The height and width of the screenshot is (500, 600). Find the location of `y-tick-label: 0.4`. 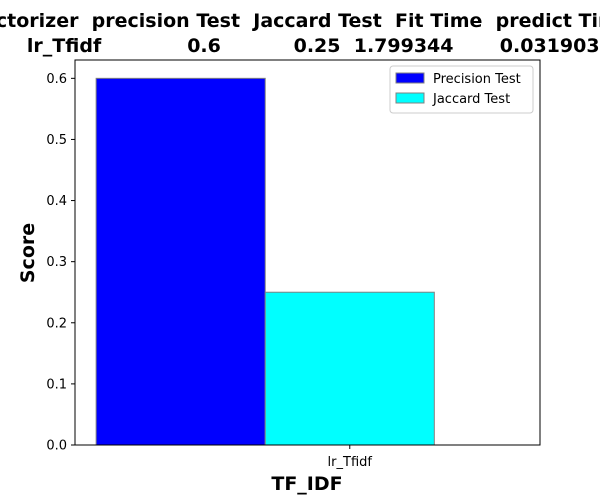

y-tick-label: 0.4 is located at coordinates (56, 201).